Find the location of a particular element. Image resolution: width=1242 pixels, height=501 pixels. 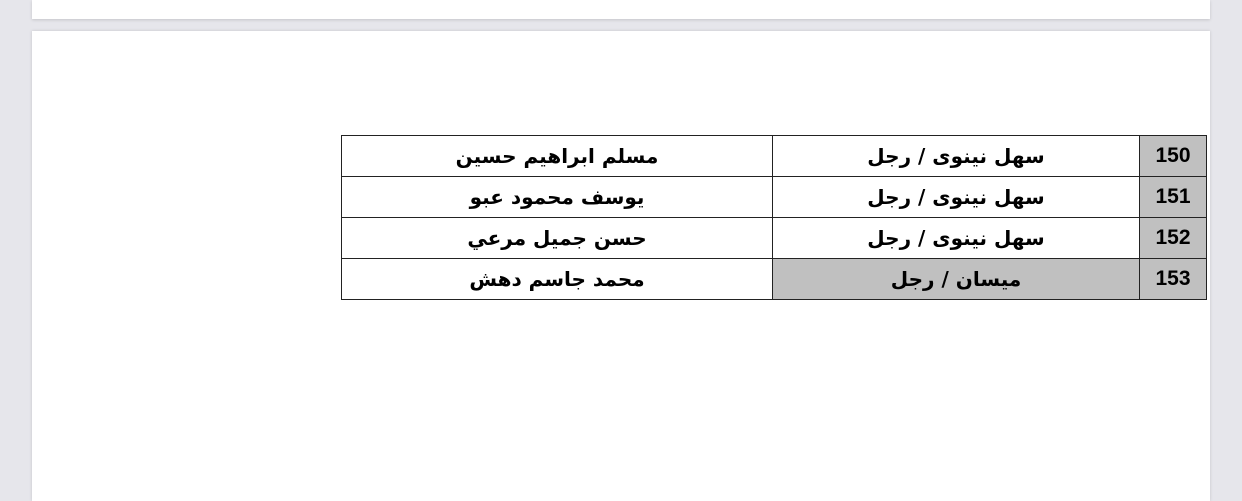

name-cell: مسلم ابراهيم حسين is located at coordinates (557, 156).